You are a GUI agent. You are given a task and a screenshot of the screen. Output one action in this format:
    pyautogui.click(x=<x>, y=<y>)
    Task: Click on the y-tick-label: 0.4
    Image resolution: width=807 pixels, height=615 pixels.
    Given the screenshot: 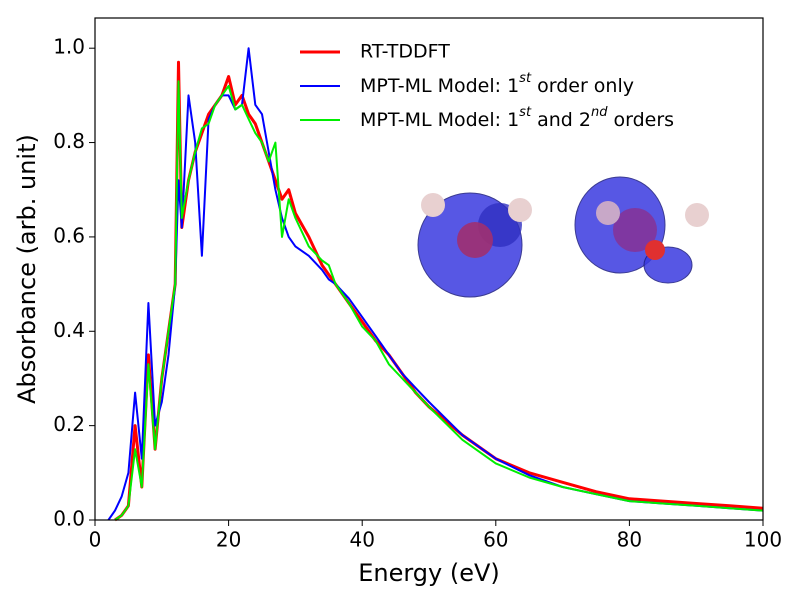 What is the action you would take?
    pyautogui.click(x=69, y=330)
    